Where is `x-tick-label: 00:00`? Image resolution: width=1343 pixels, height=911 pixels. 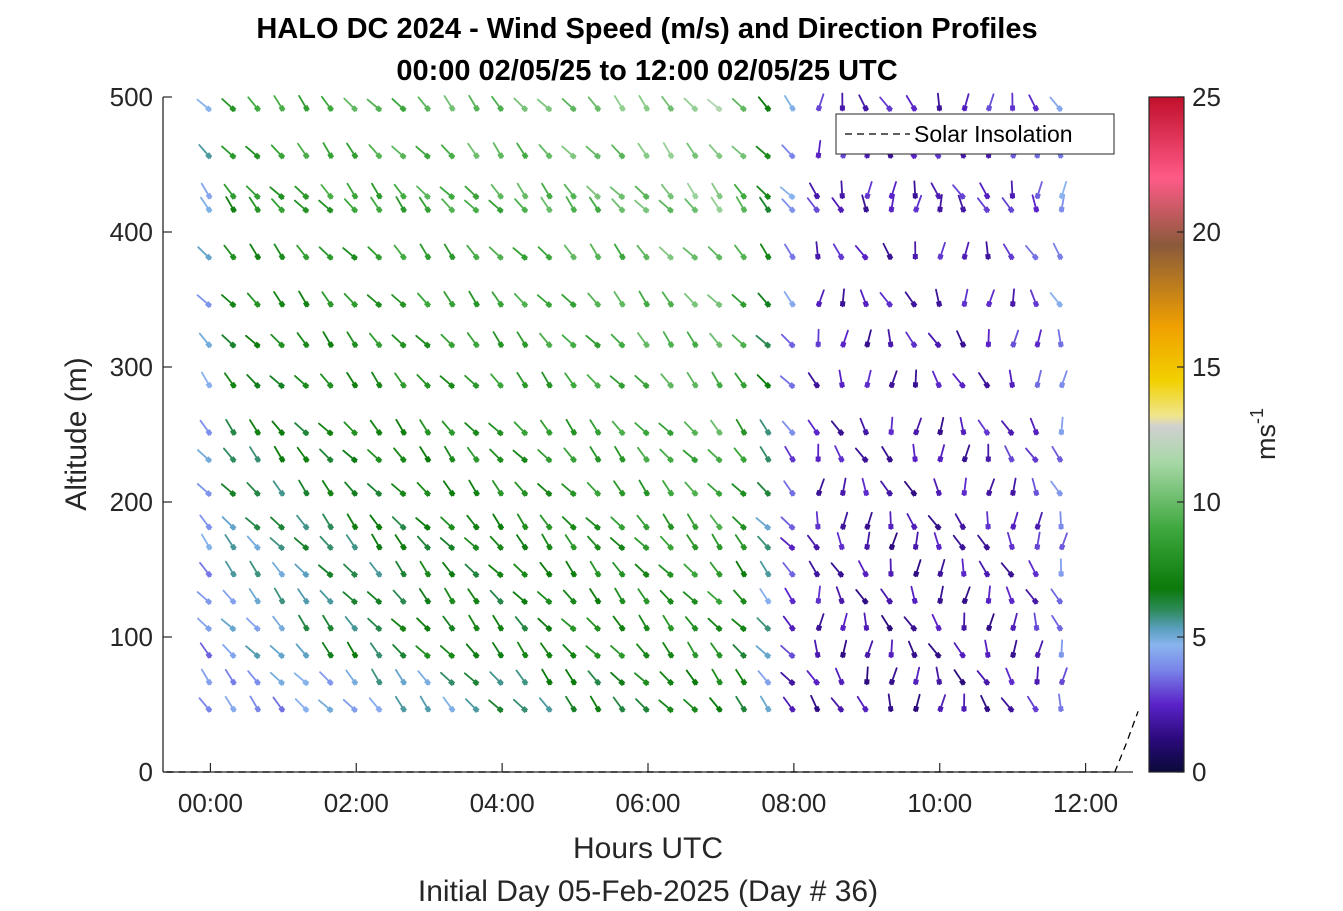
x-tick-label: 00:00 is located at coordinates (210, 803).